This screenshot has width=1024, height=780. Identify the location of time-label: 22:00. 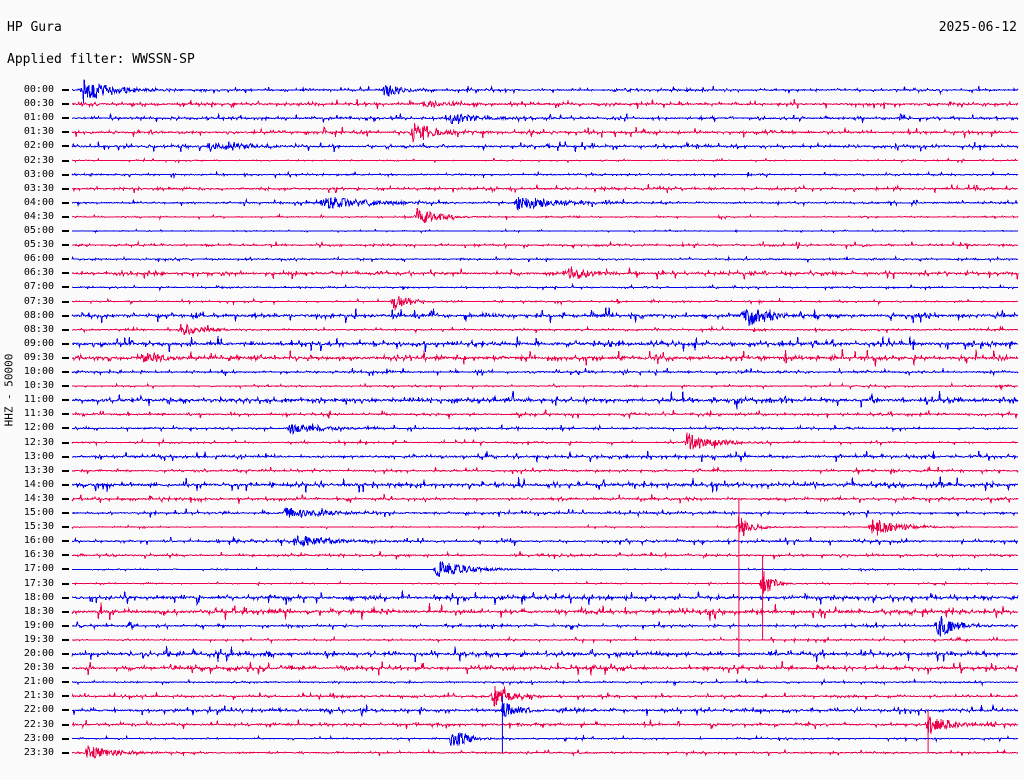
(38, 710).